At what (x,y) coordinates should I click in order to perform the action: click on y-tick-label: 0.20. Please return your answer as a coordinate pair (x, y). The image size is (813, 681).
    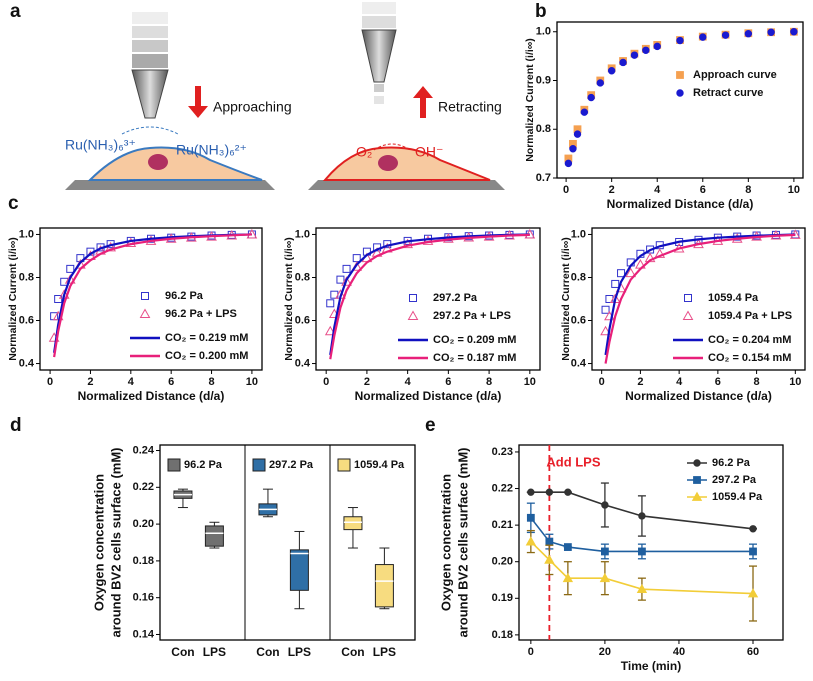
    Looking at the image, I should click on (502, 562).